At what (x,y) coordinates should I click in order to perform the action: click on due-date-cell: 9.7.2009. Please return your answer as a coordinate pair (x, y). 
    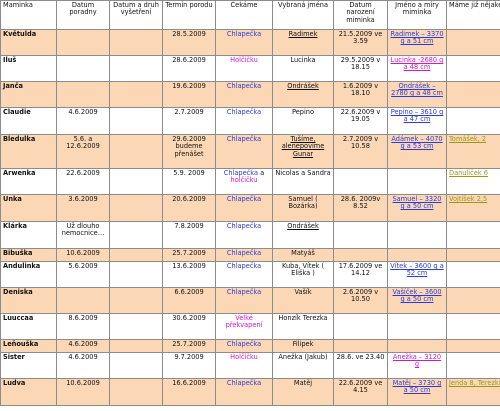
    Looking at the image, I should click on (189, 365).